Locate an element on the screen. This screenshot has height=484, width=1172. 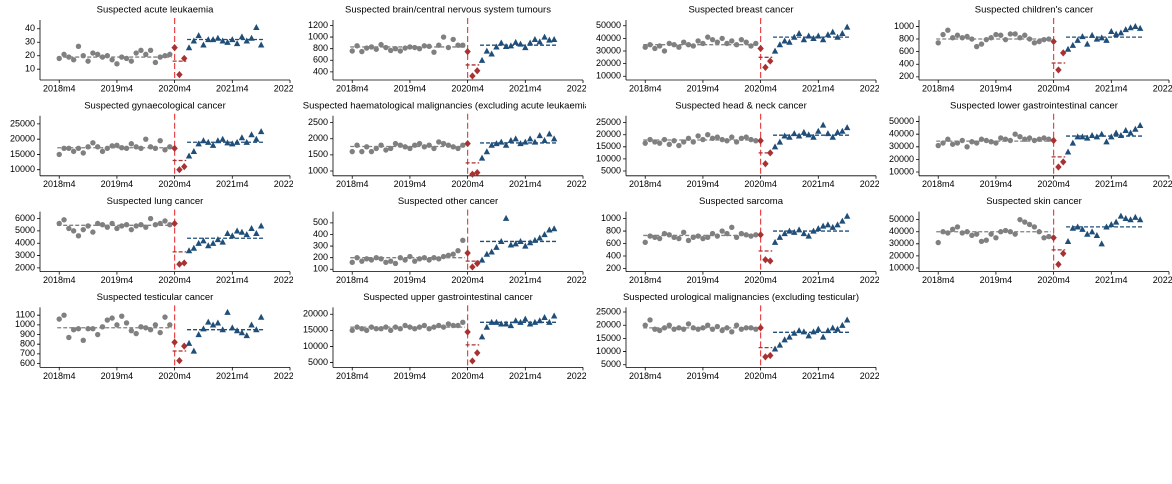
y-tick-label: 10000 is located at coordinates (22, 169).